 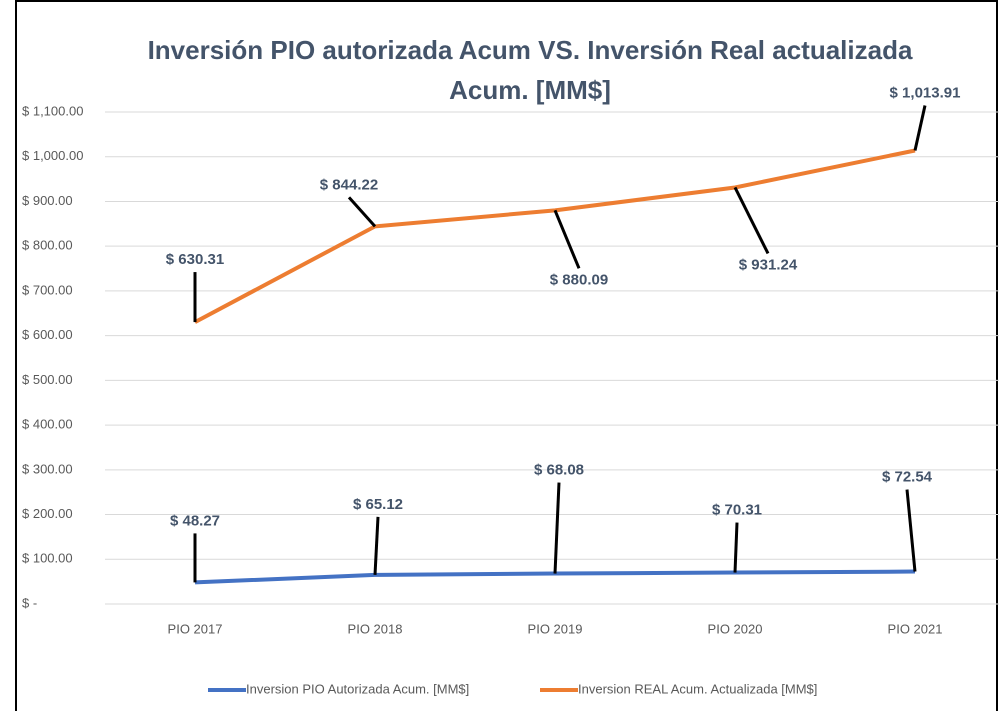 What do you see at coordinates (907, 477) in the screenshot?
I see `data-label: $ 72.54` at bounding box center [907, 477].